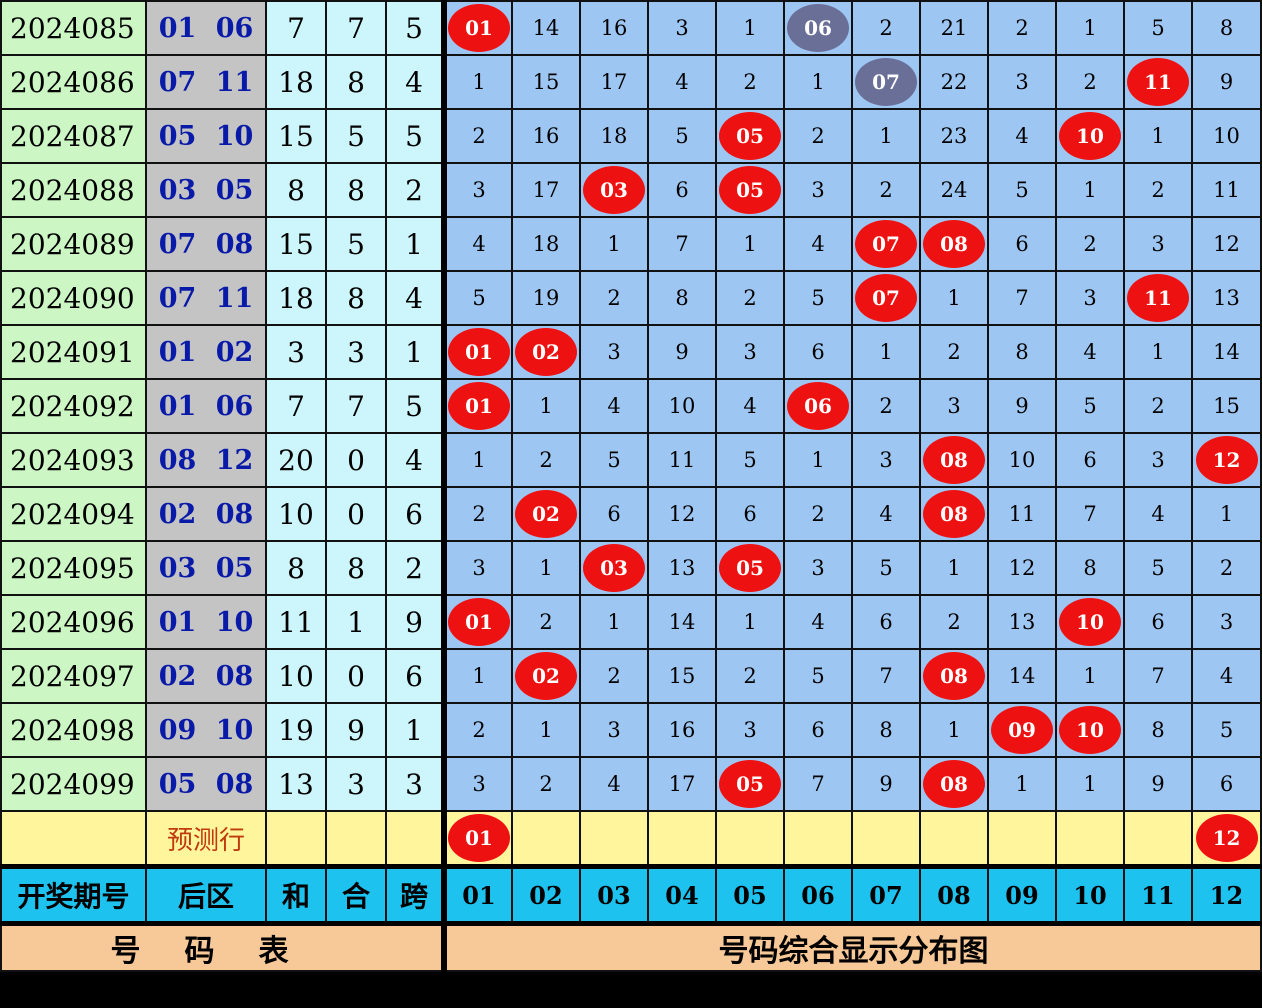 This screenshot has height=1008, width=1262. I want to click on back-numbers-cell: 01 06, so click(206, 28).